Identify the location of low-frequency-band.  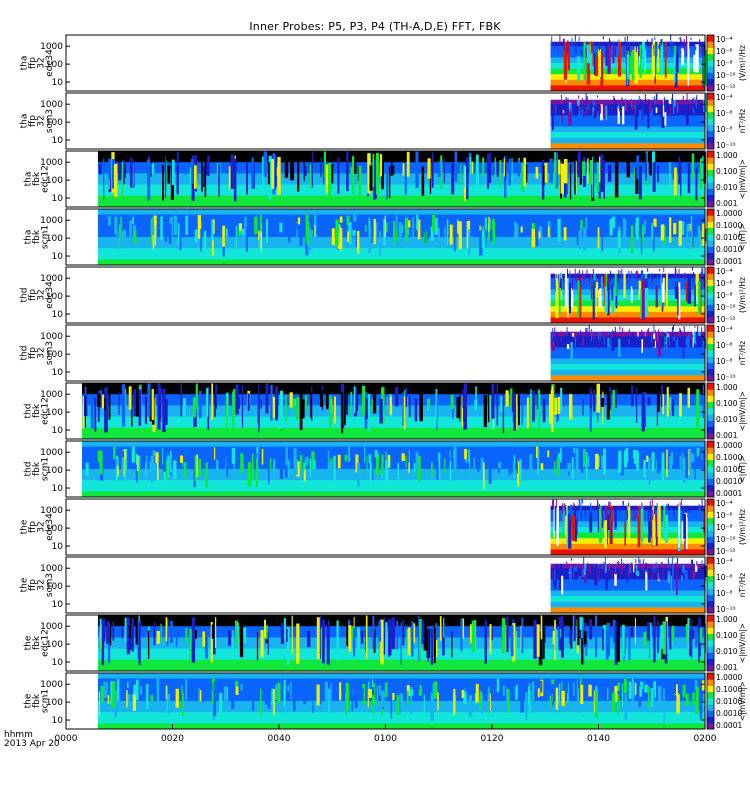
(393, 437).